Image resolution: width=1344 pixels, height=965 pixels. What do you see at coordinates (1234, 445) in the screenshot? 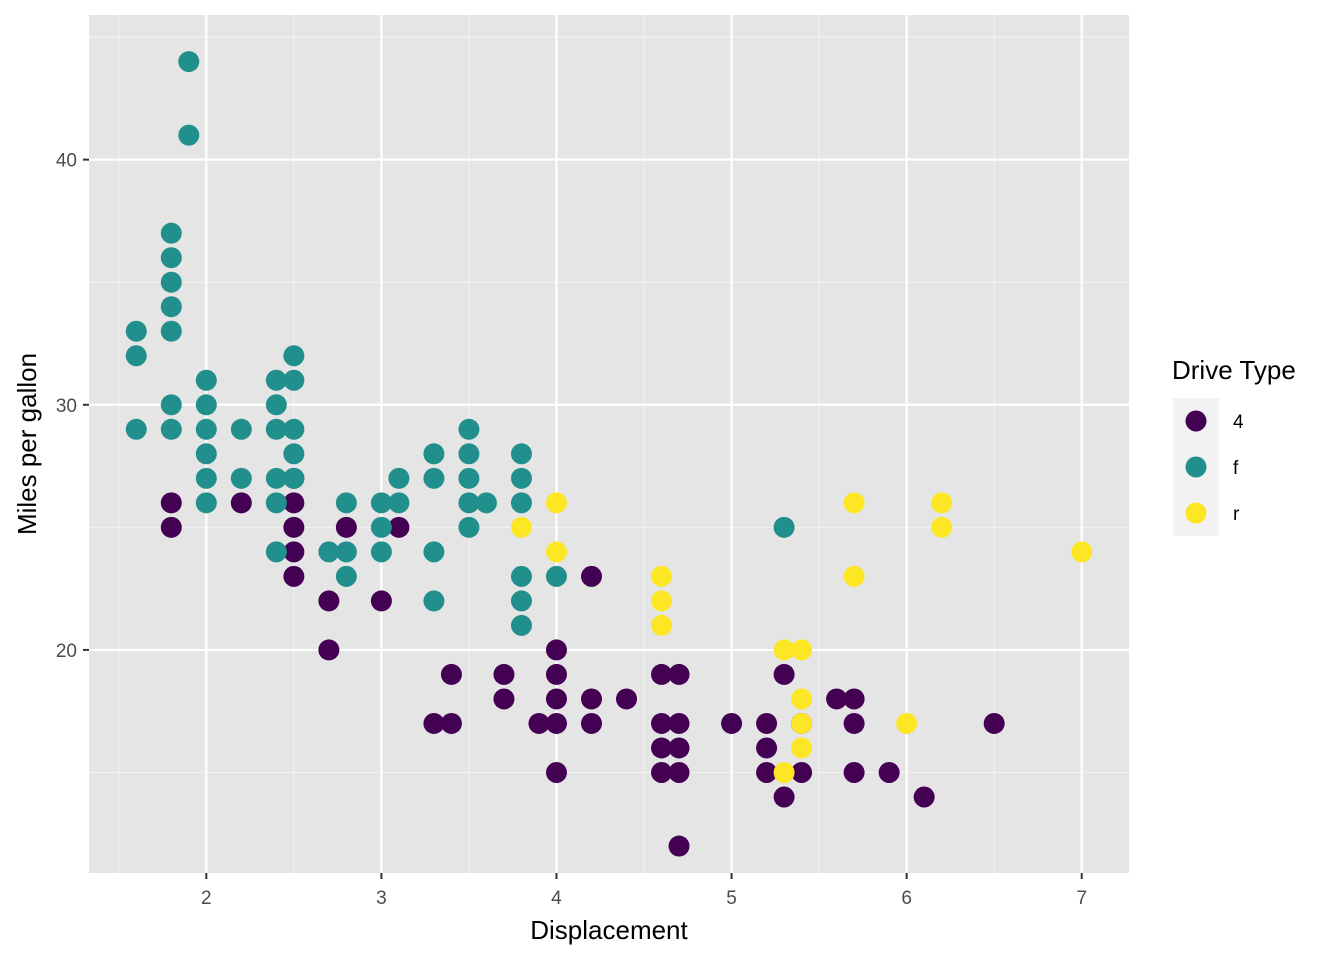
I see `legend: Drive Type 4 f r` at bounding box center [1234, 445].